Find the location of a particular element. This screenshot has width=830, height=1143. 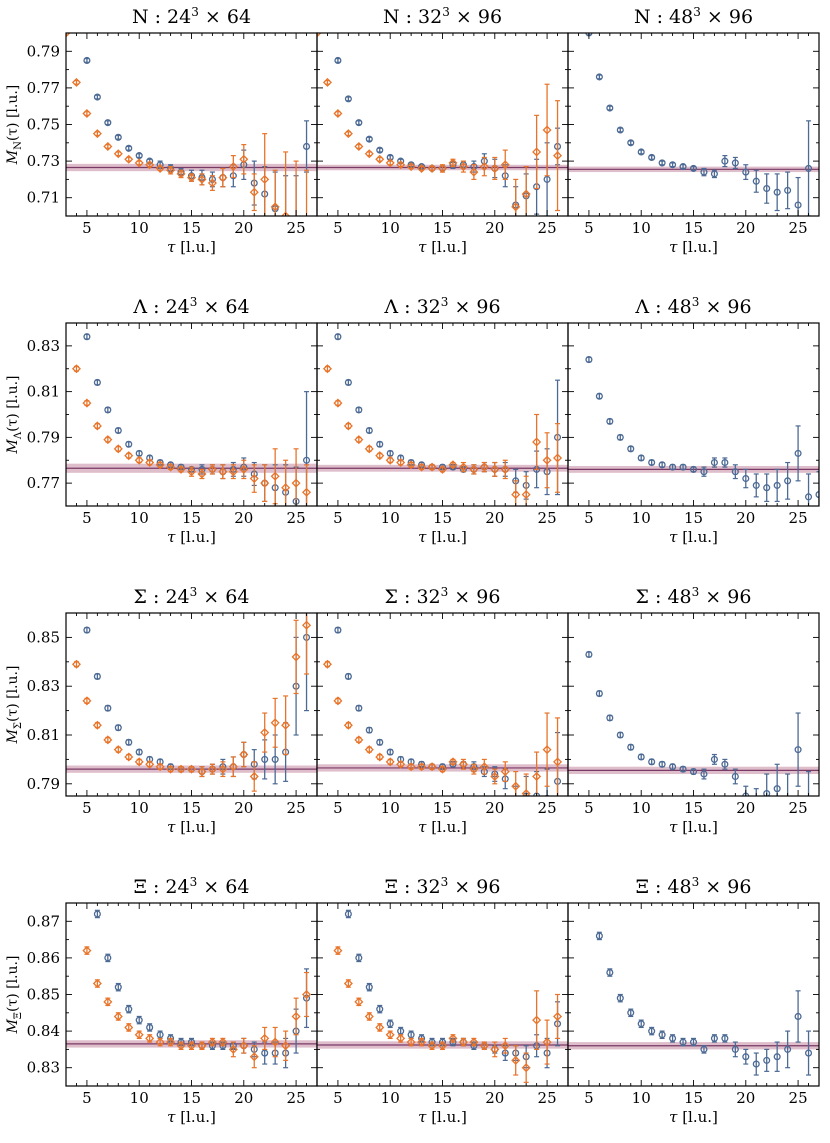

panel: 5 10 15 20 25 τ [l.u.] Ξ : 243 × 64 is located at coordinates (191, 1000).